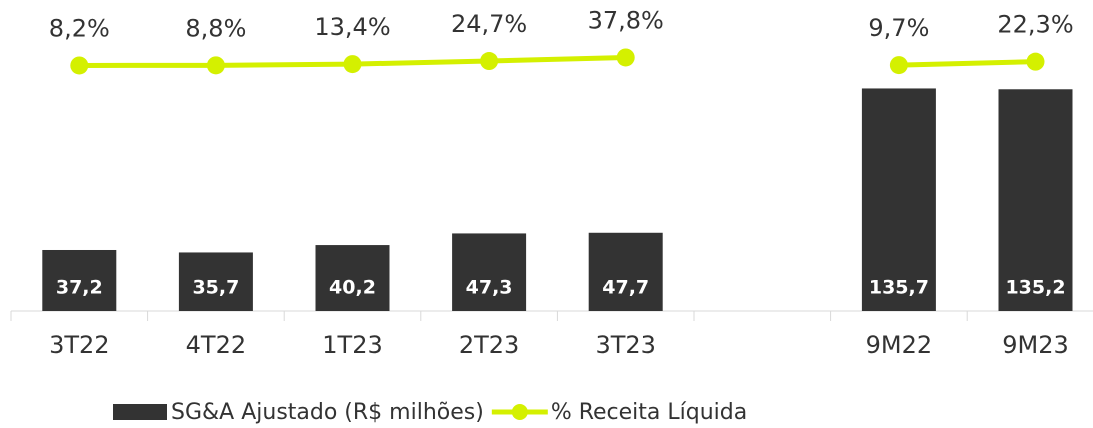 This screenshot has height=428, width=1093. What do you see at coordinates (1035, 288) in the screenshot?
I see `bar-value-label: 135,2` at bounding box center [1035, 288].